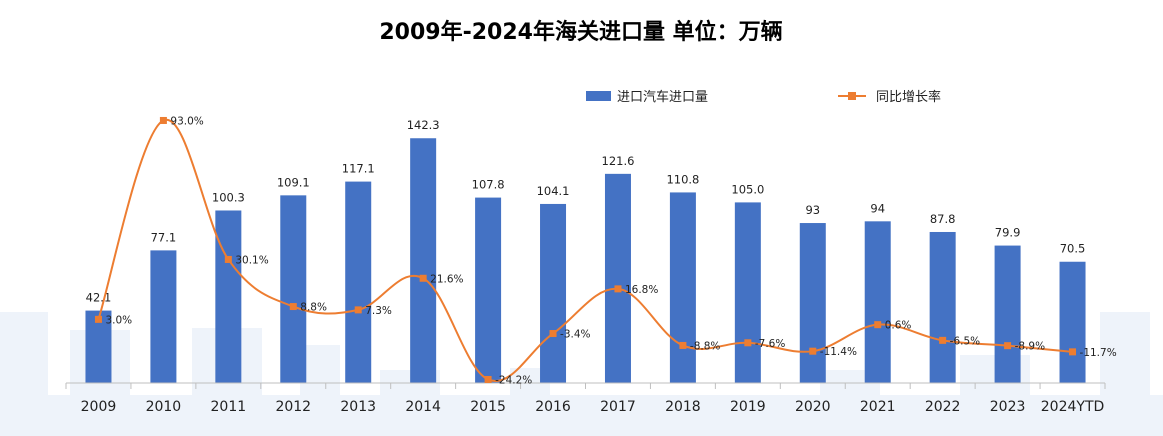  Describe the element at coordinates (618, 289) in the screenshot. I see `marker-2017` at that location.